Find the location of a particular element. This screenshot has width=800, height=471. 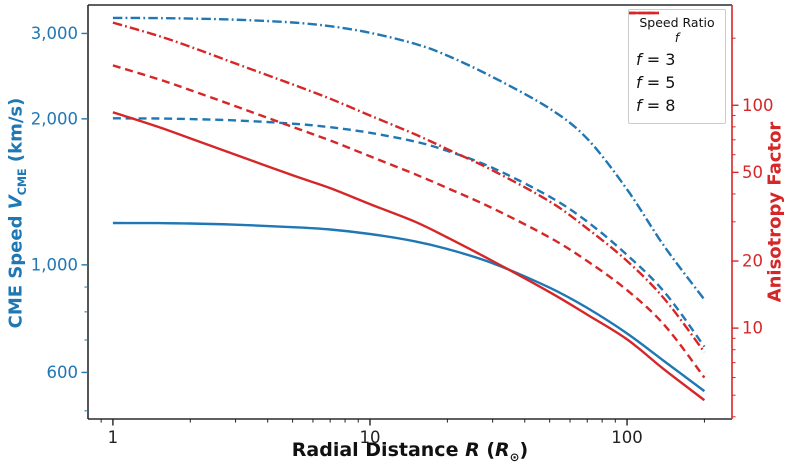

legend-label: f = 8 is located at coordinates (656, 105).